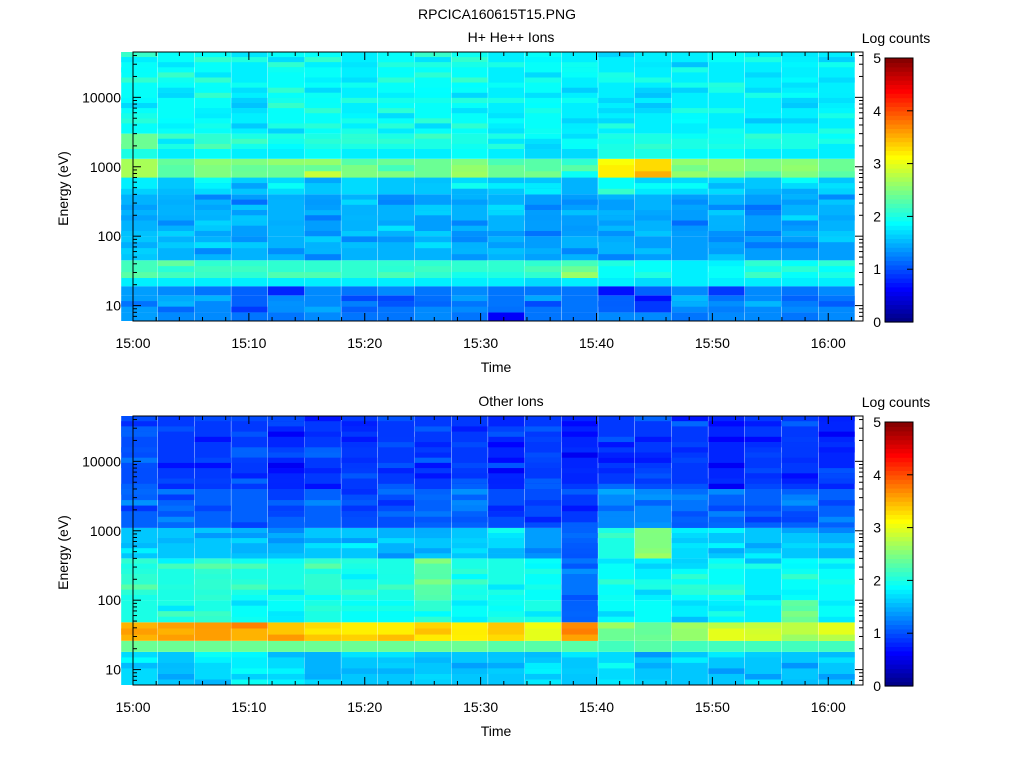 This screenshot has width=1024, height=768. Describe the element at coordinates (896, 544) in the screenshot. I see `colorbar-2: 0 1 2 3 4 5 Log counts` at that location.